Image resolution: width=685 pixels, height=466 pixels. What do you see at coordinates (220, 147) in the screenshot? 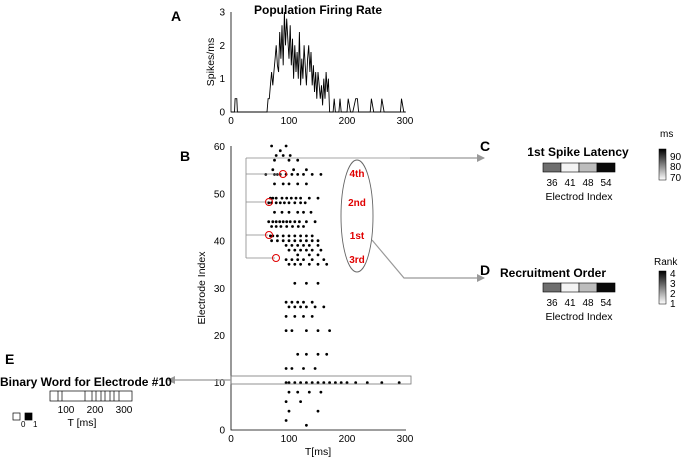
I see `panel-b-ytick-60: 60` at bounding box center [220, 147].